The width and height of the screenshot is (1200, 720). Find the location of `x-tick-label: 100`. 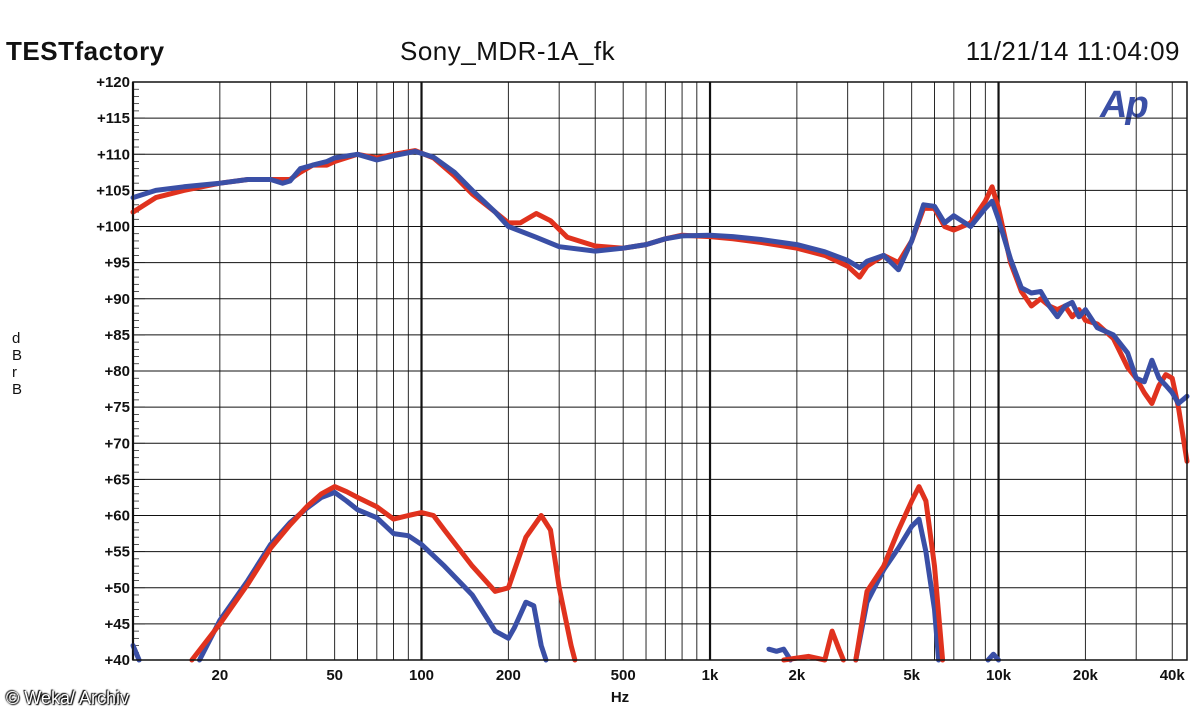

x-tick-label: 100 is located at coordinates (421, 675).